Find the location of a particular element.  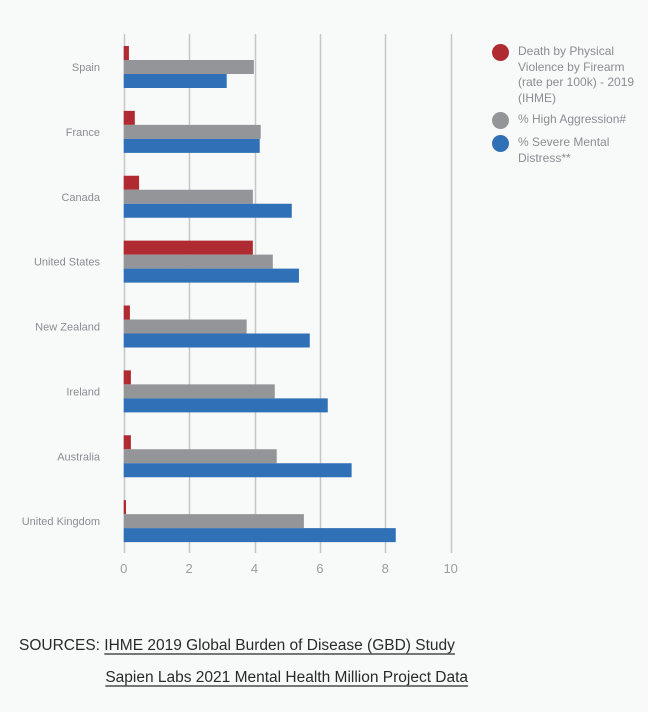

category-label: Spain is located at coordinates (86, 68).